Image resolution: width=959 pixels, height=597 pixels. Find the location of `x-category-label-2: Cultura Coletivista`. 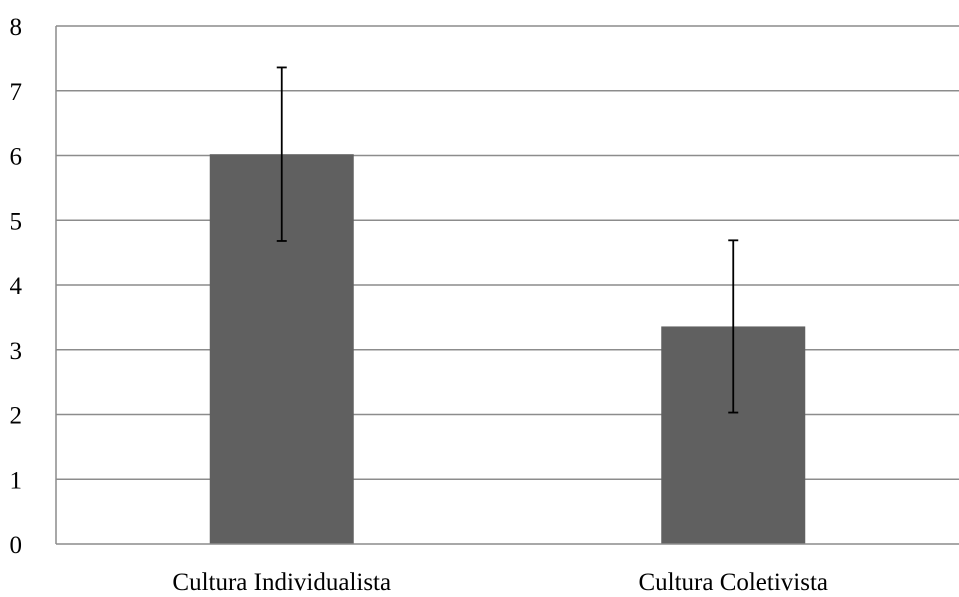

x-category-label-2: Cultura Coletivista is located at coordinates (733, 582).